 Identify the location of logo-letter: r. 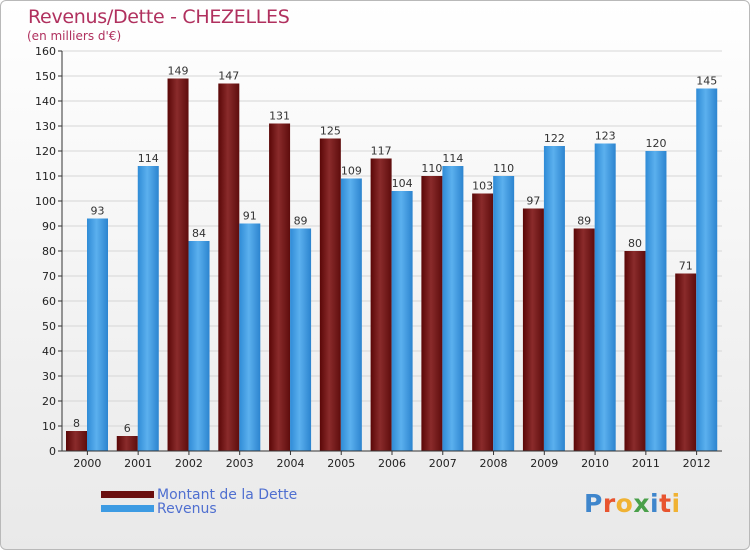
(609, 503).